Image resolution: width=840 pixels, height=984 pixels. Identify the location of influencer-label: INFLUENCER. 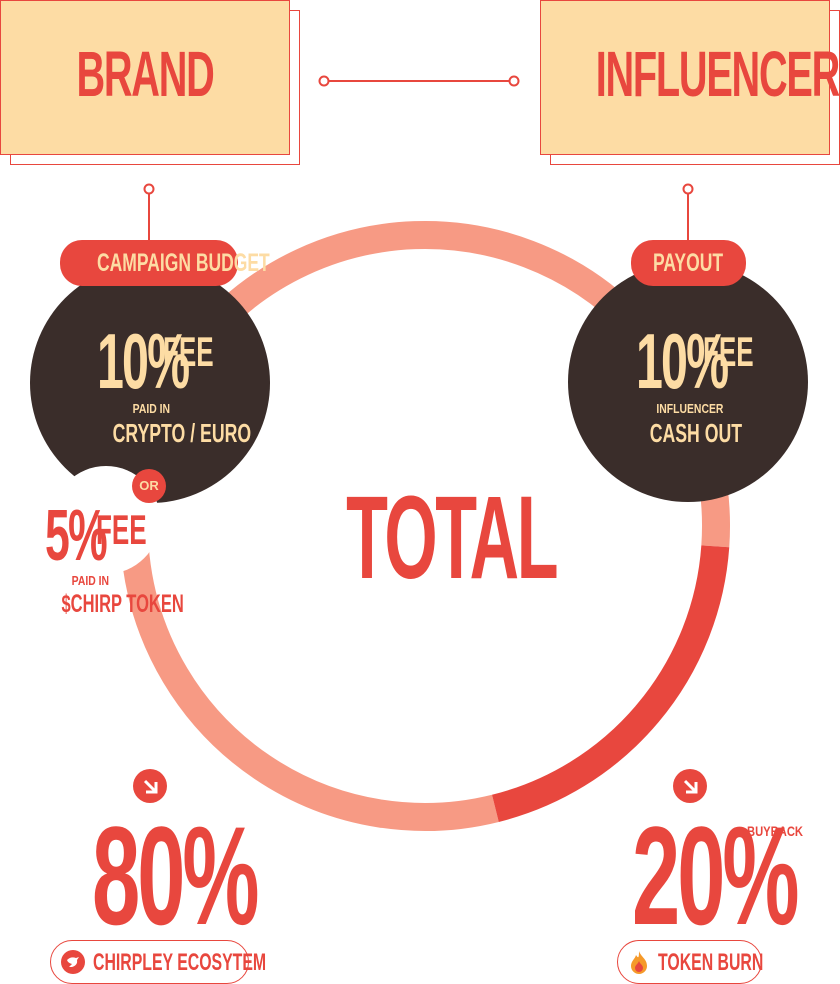
(717, 74).